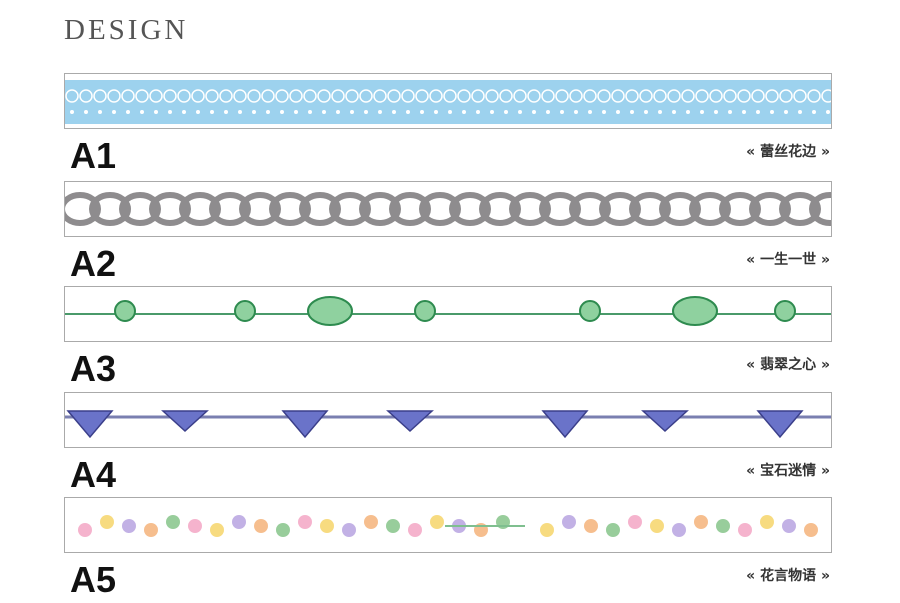 The height and width of the screenshot is (603, 900). What do you see at coordinates (788, 471) in the screenshot?
I see `item-name: « 宝石迷情 »` at bounding box center [788, 471].